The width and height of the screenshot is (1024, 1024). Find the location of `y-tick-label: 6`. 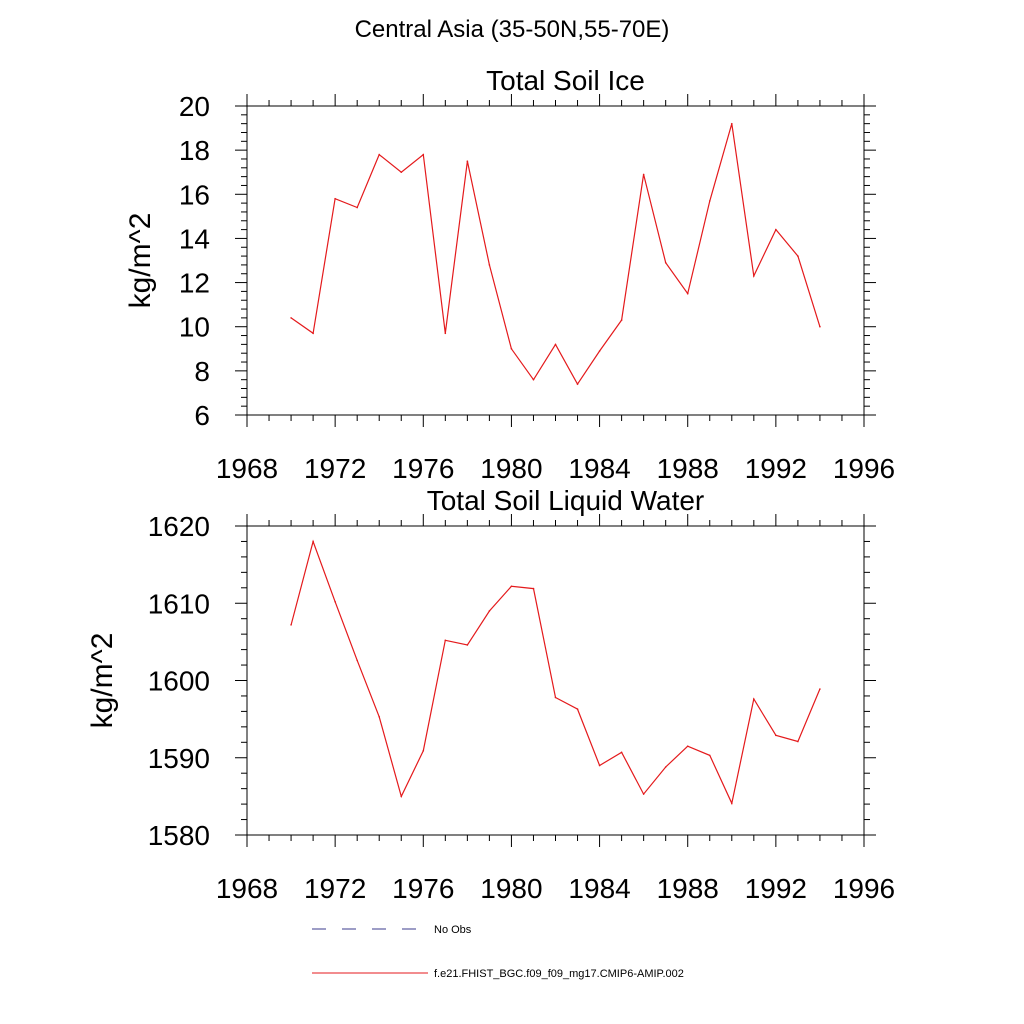

y-tick-label: 6 is located at coordinates (202, 415).